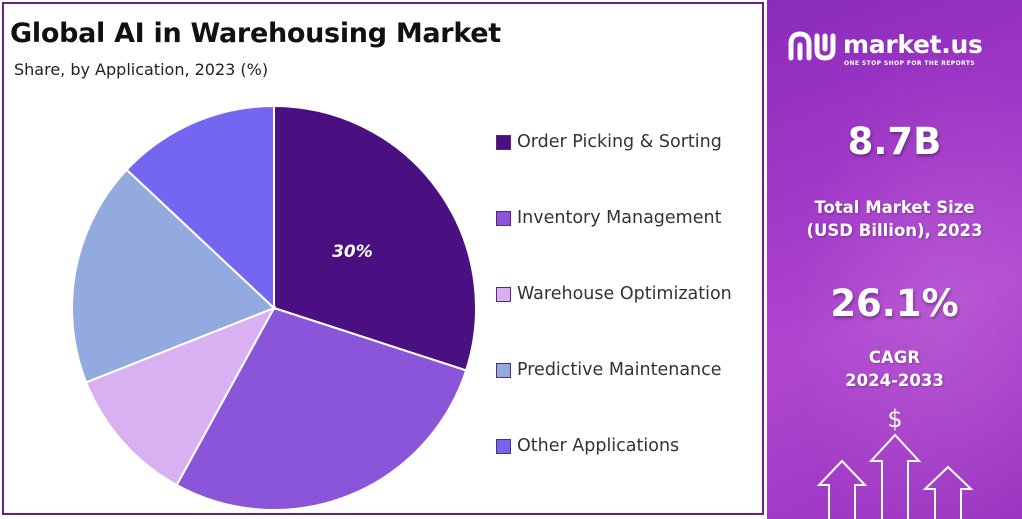 The image size is (1022, 519). I want to click on pie-data-label-1: 30%, so click(352, 252).